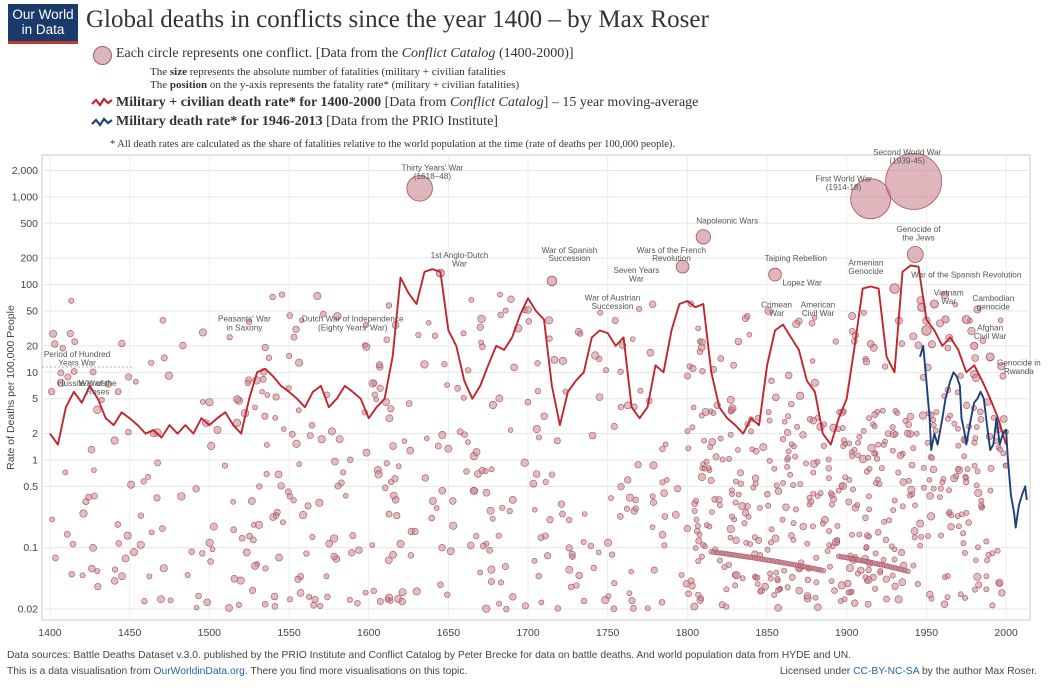  What do you see at coordinates (796, 258) in the screenshot?
I see `conflict-annotation: Taiping Rebellion` at bounding box center [796, 258].